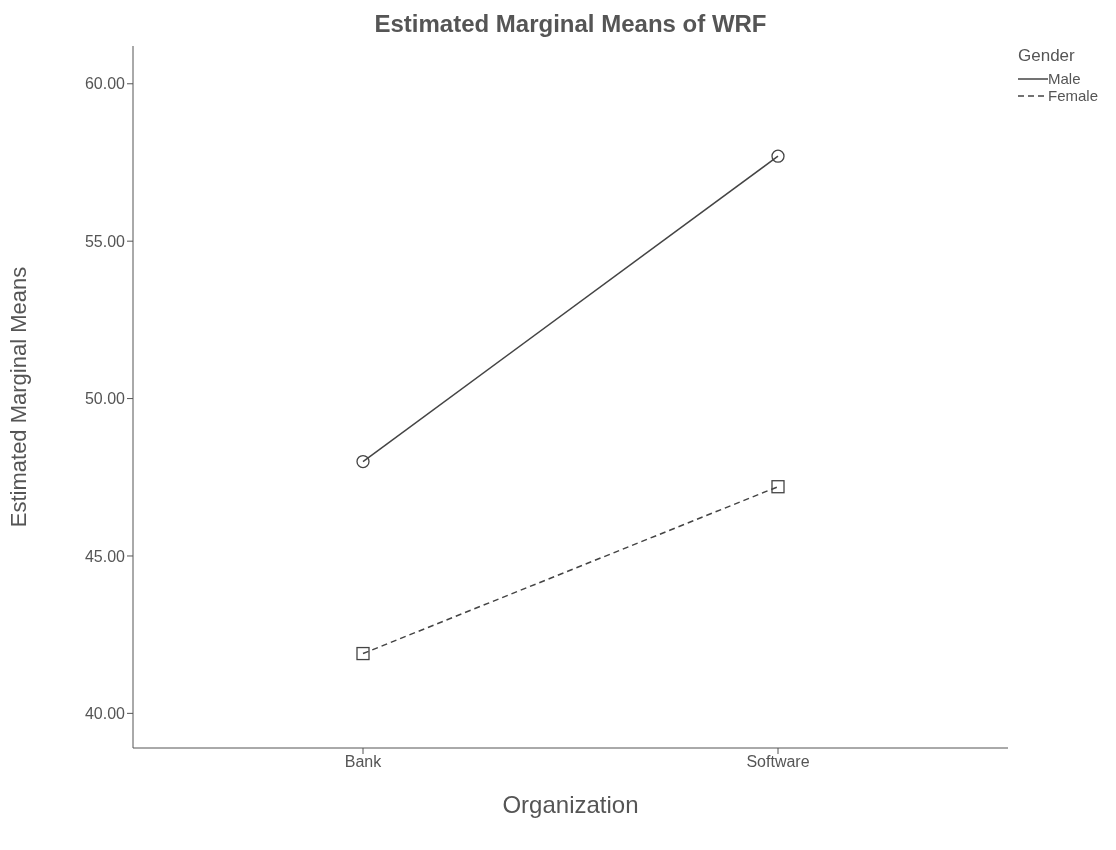 The width and height of the screenshot is (1116, 850). What do you see at coordinates (1073, 95) in the screenshot?
I see `legend-label: Female` at bounding box center [1073, 95].